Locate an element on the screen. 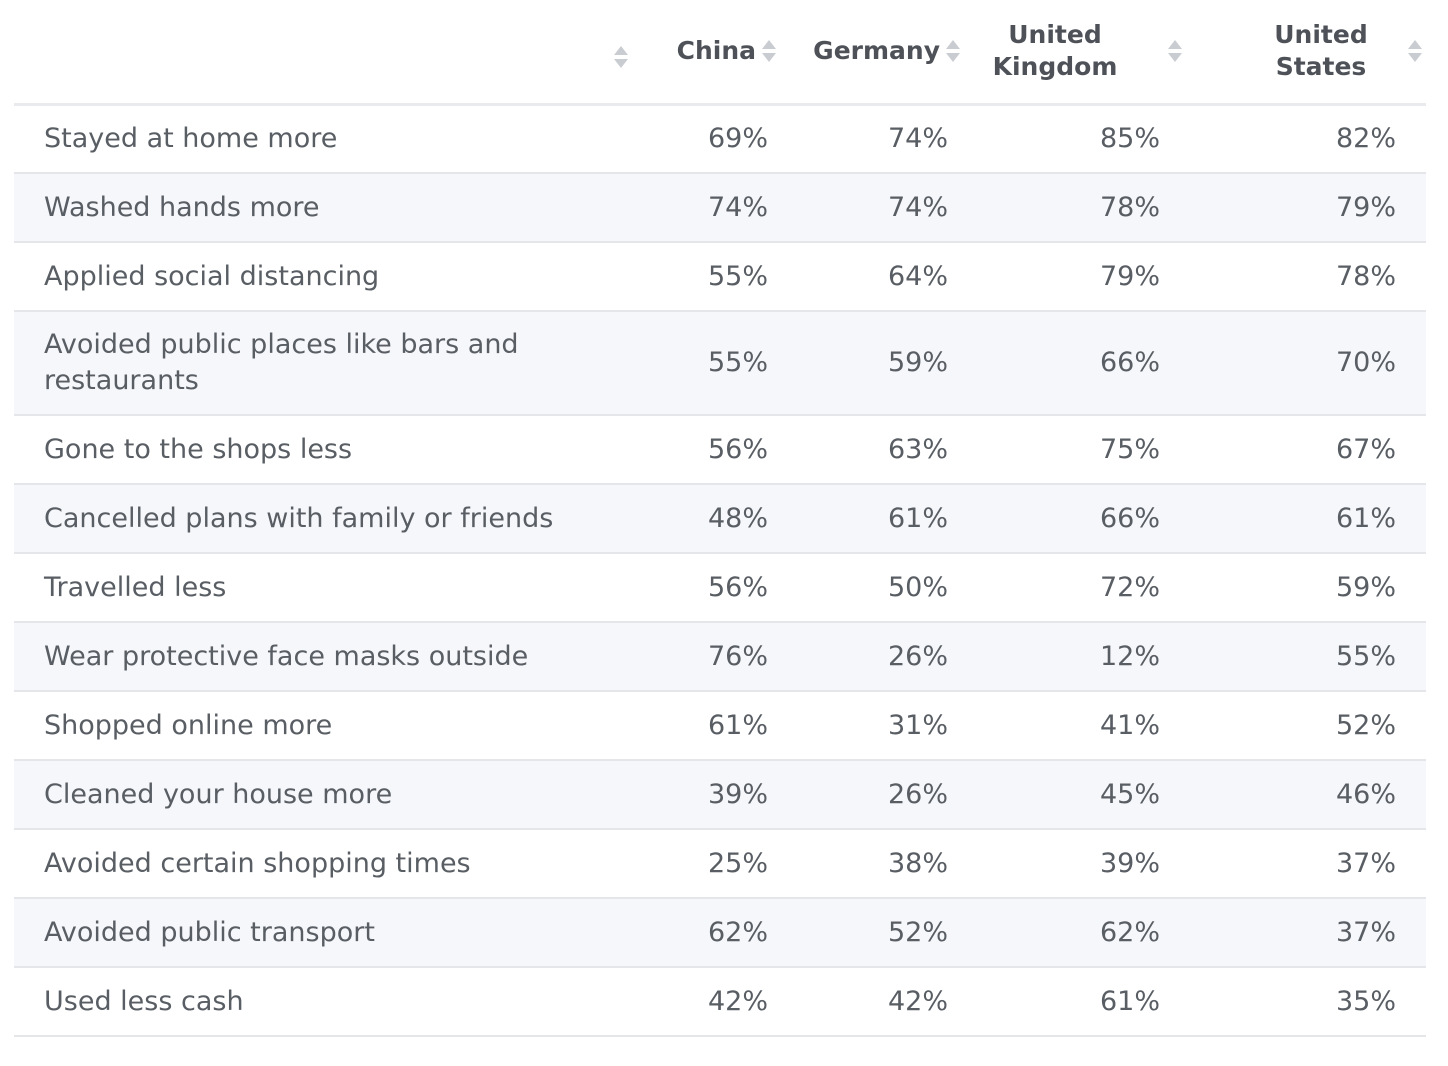  cell-value-uk: 85% is located at coordinates (1129, 138).